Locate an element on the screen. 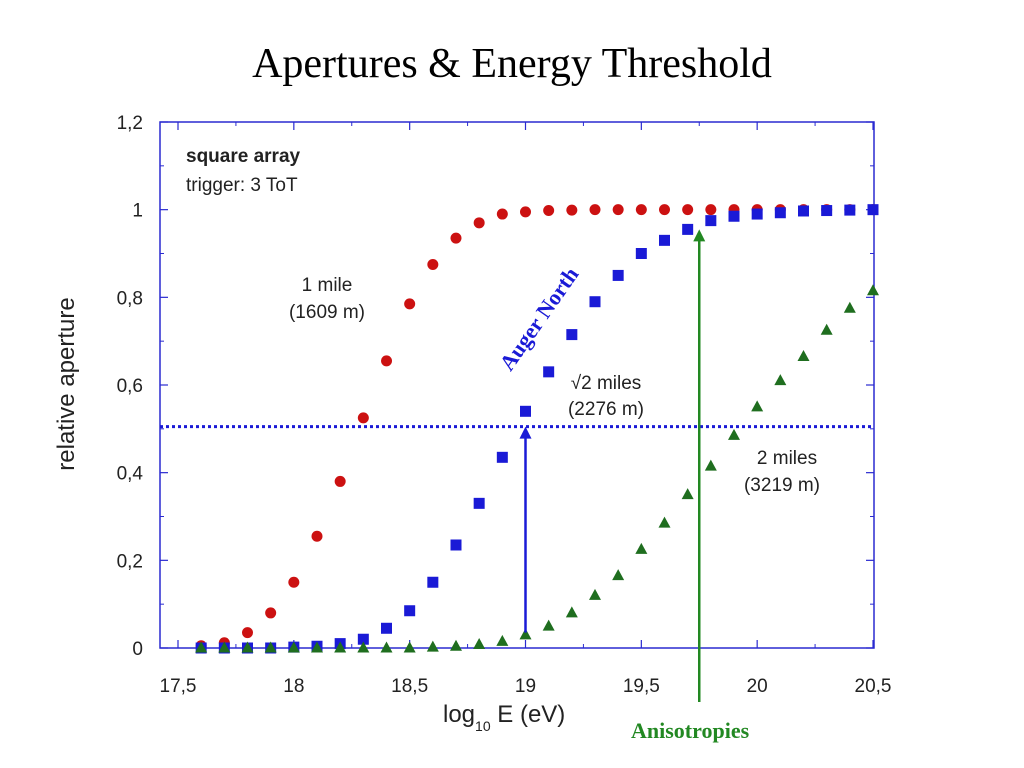  series-label-sqrt2-line1: √2 miles is located at coordinates (606, 383).